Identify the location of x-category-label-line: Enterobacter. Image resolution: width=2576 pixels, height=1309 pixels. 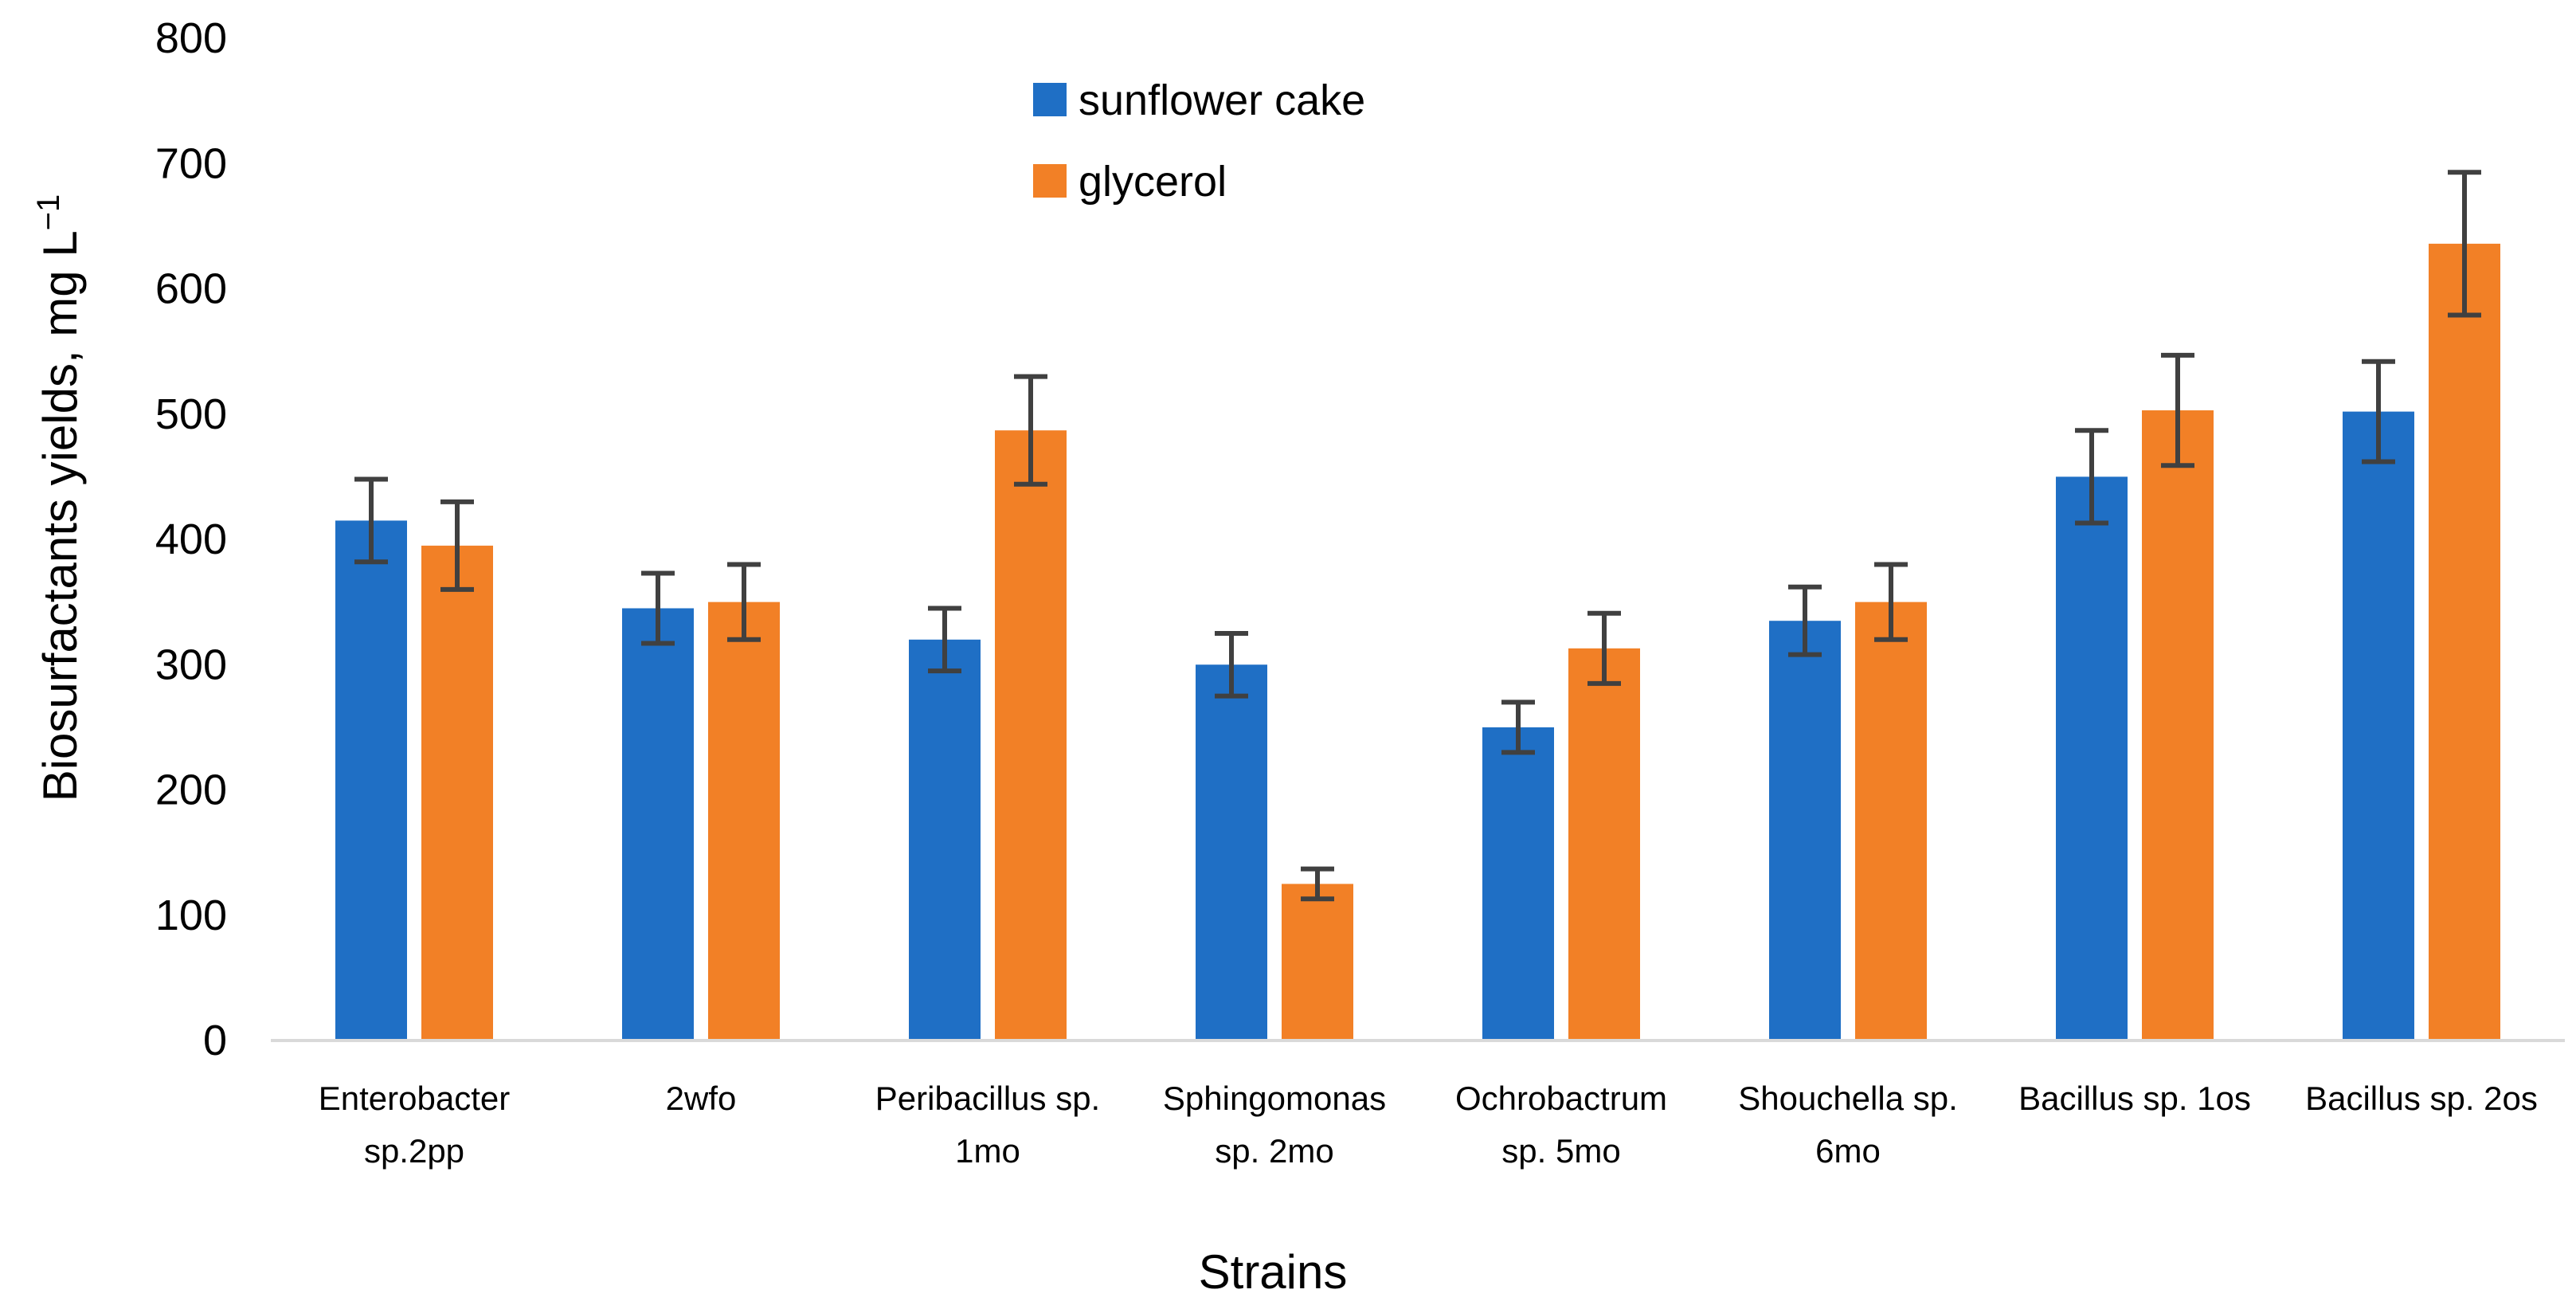
(414, 1098).